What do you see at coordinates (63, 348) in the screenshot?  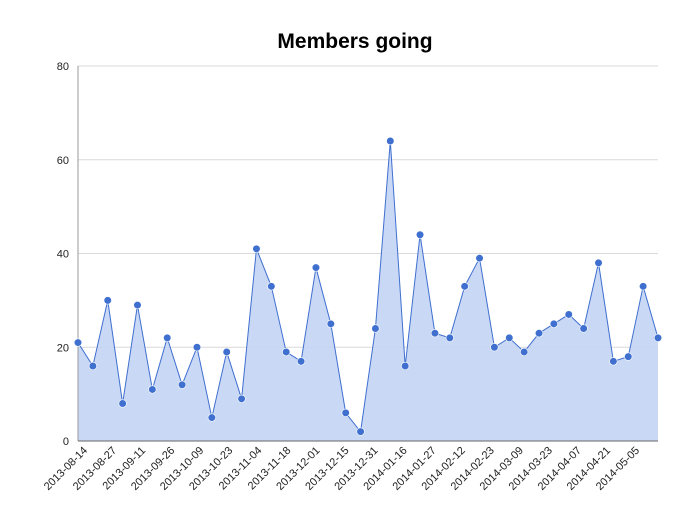 I see `y-tick-label: 20` at bounding box center [63, 348].